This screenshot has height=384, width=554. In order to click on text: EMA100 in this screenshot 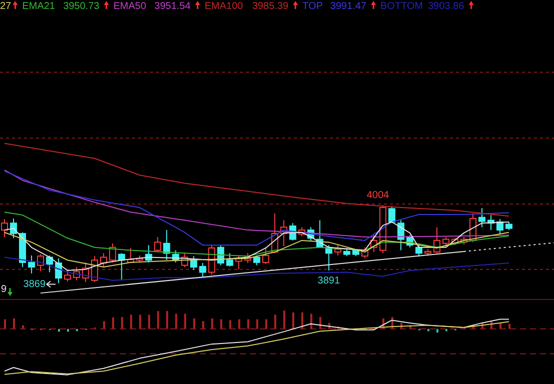, I will do `click(224, 6)`.